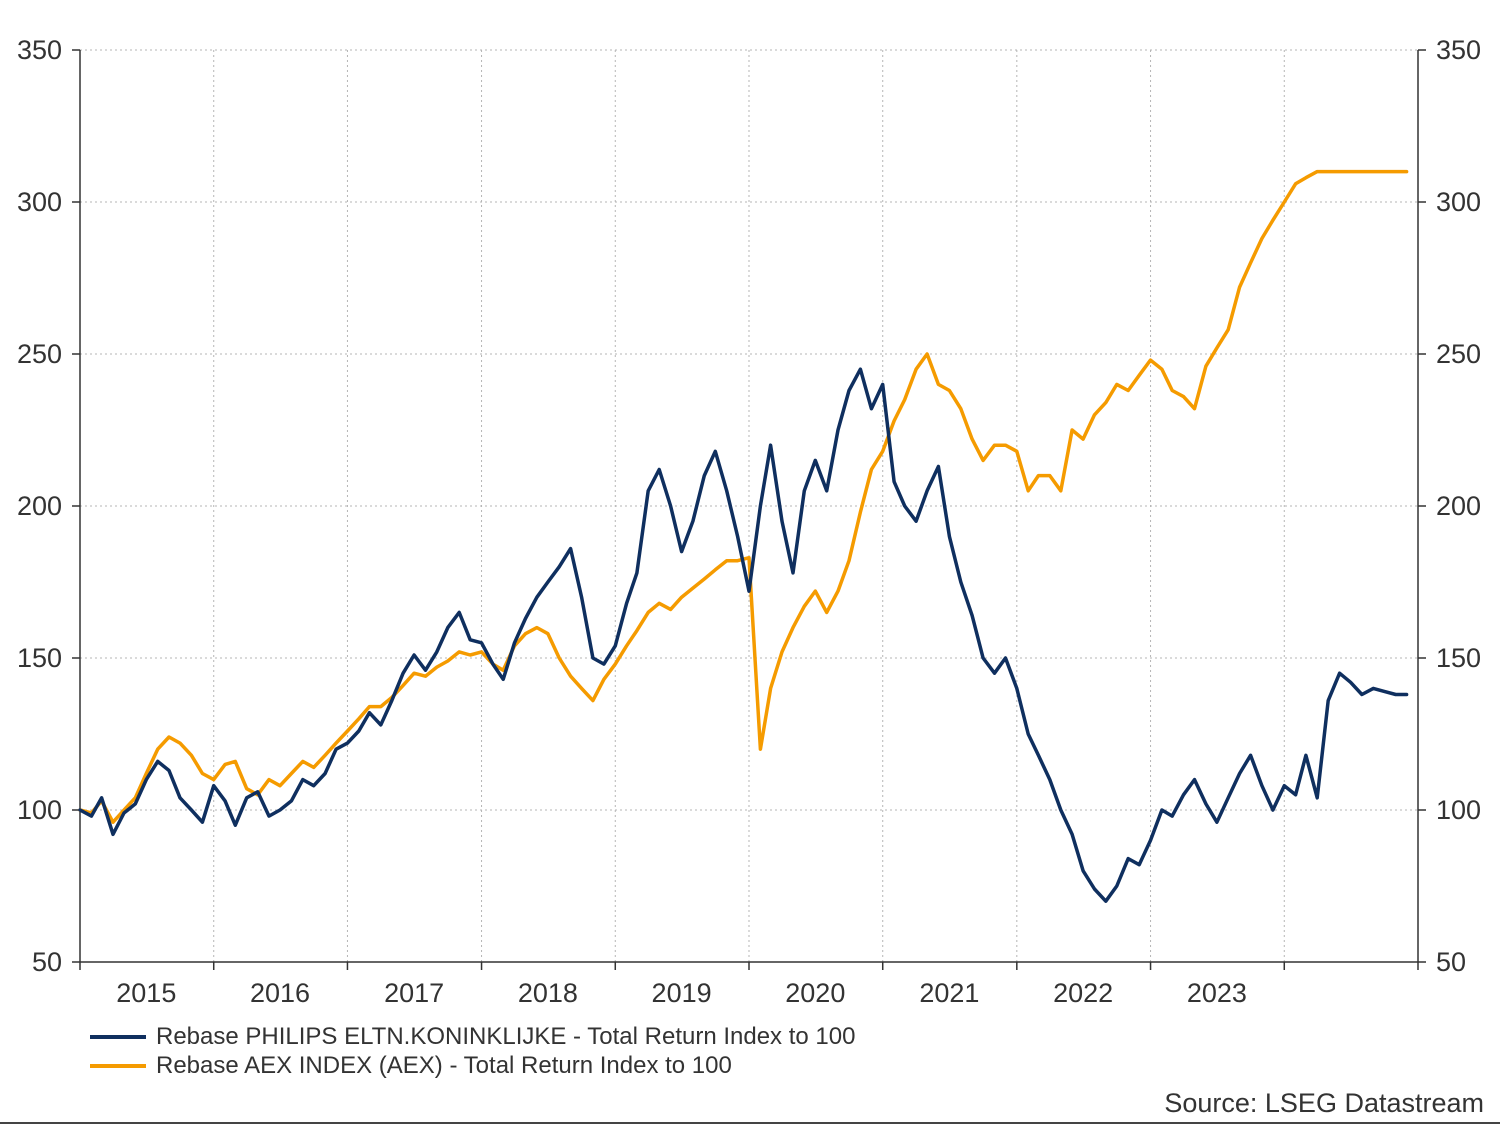 Image resolution: width=1500 pixels, height=1125 pixels. I want to click on y-tick-label-left: 50, so click(47, 962).